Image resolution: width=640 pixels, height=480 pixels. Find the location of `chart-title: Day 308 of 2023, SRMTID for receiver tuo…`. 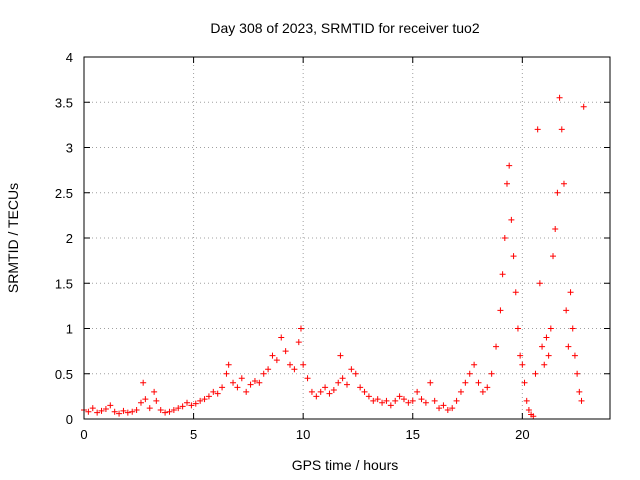

chart-title: Day 308 of 2023, SRMTID for receiver tuo… is located at coordinates (344, 28).